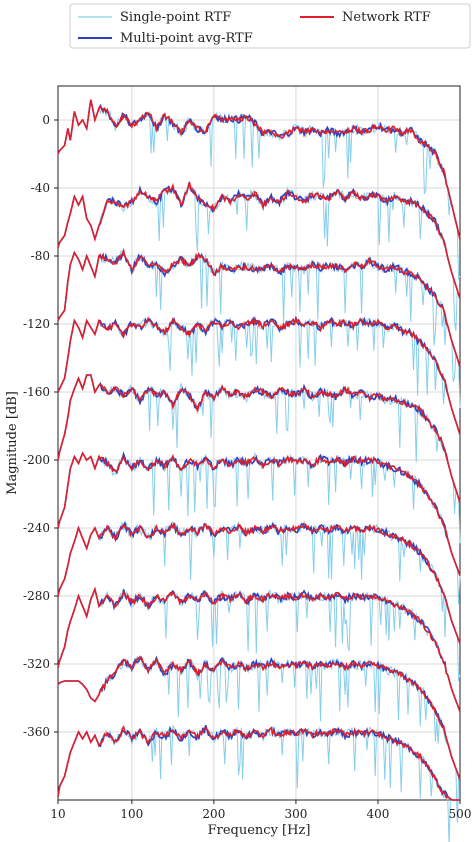 The image size is (474, 842). What do you see at coordinates (40, 188) in the screenshot?
I see `y-tick-label: -40` at bounding box center [40, 188].